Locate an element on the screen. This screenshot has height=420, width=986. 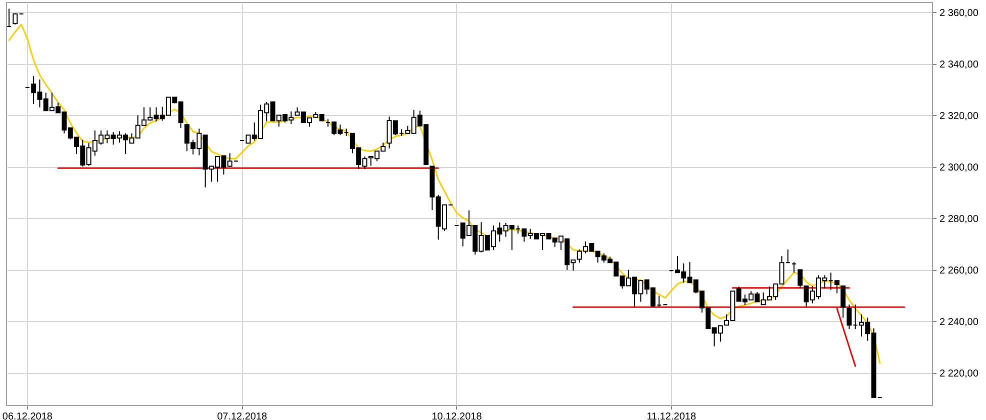
y-tick-label: 2 260,00 is located at coordinates (959, 270).